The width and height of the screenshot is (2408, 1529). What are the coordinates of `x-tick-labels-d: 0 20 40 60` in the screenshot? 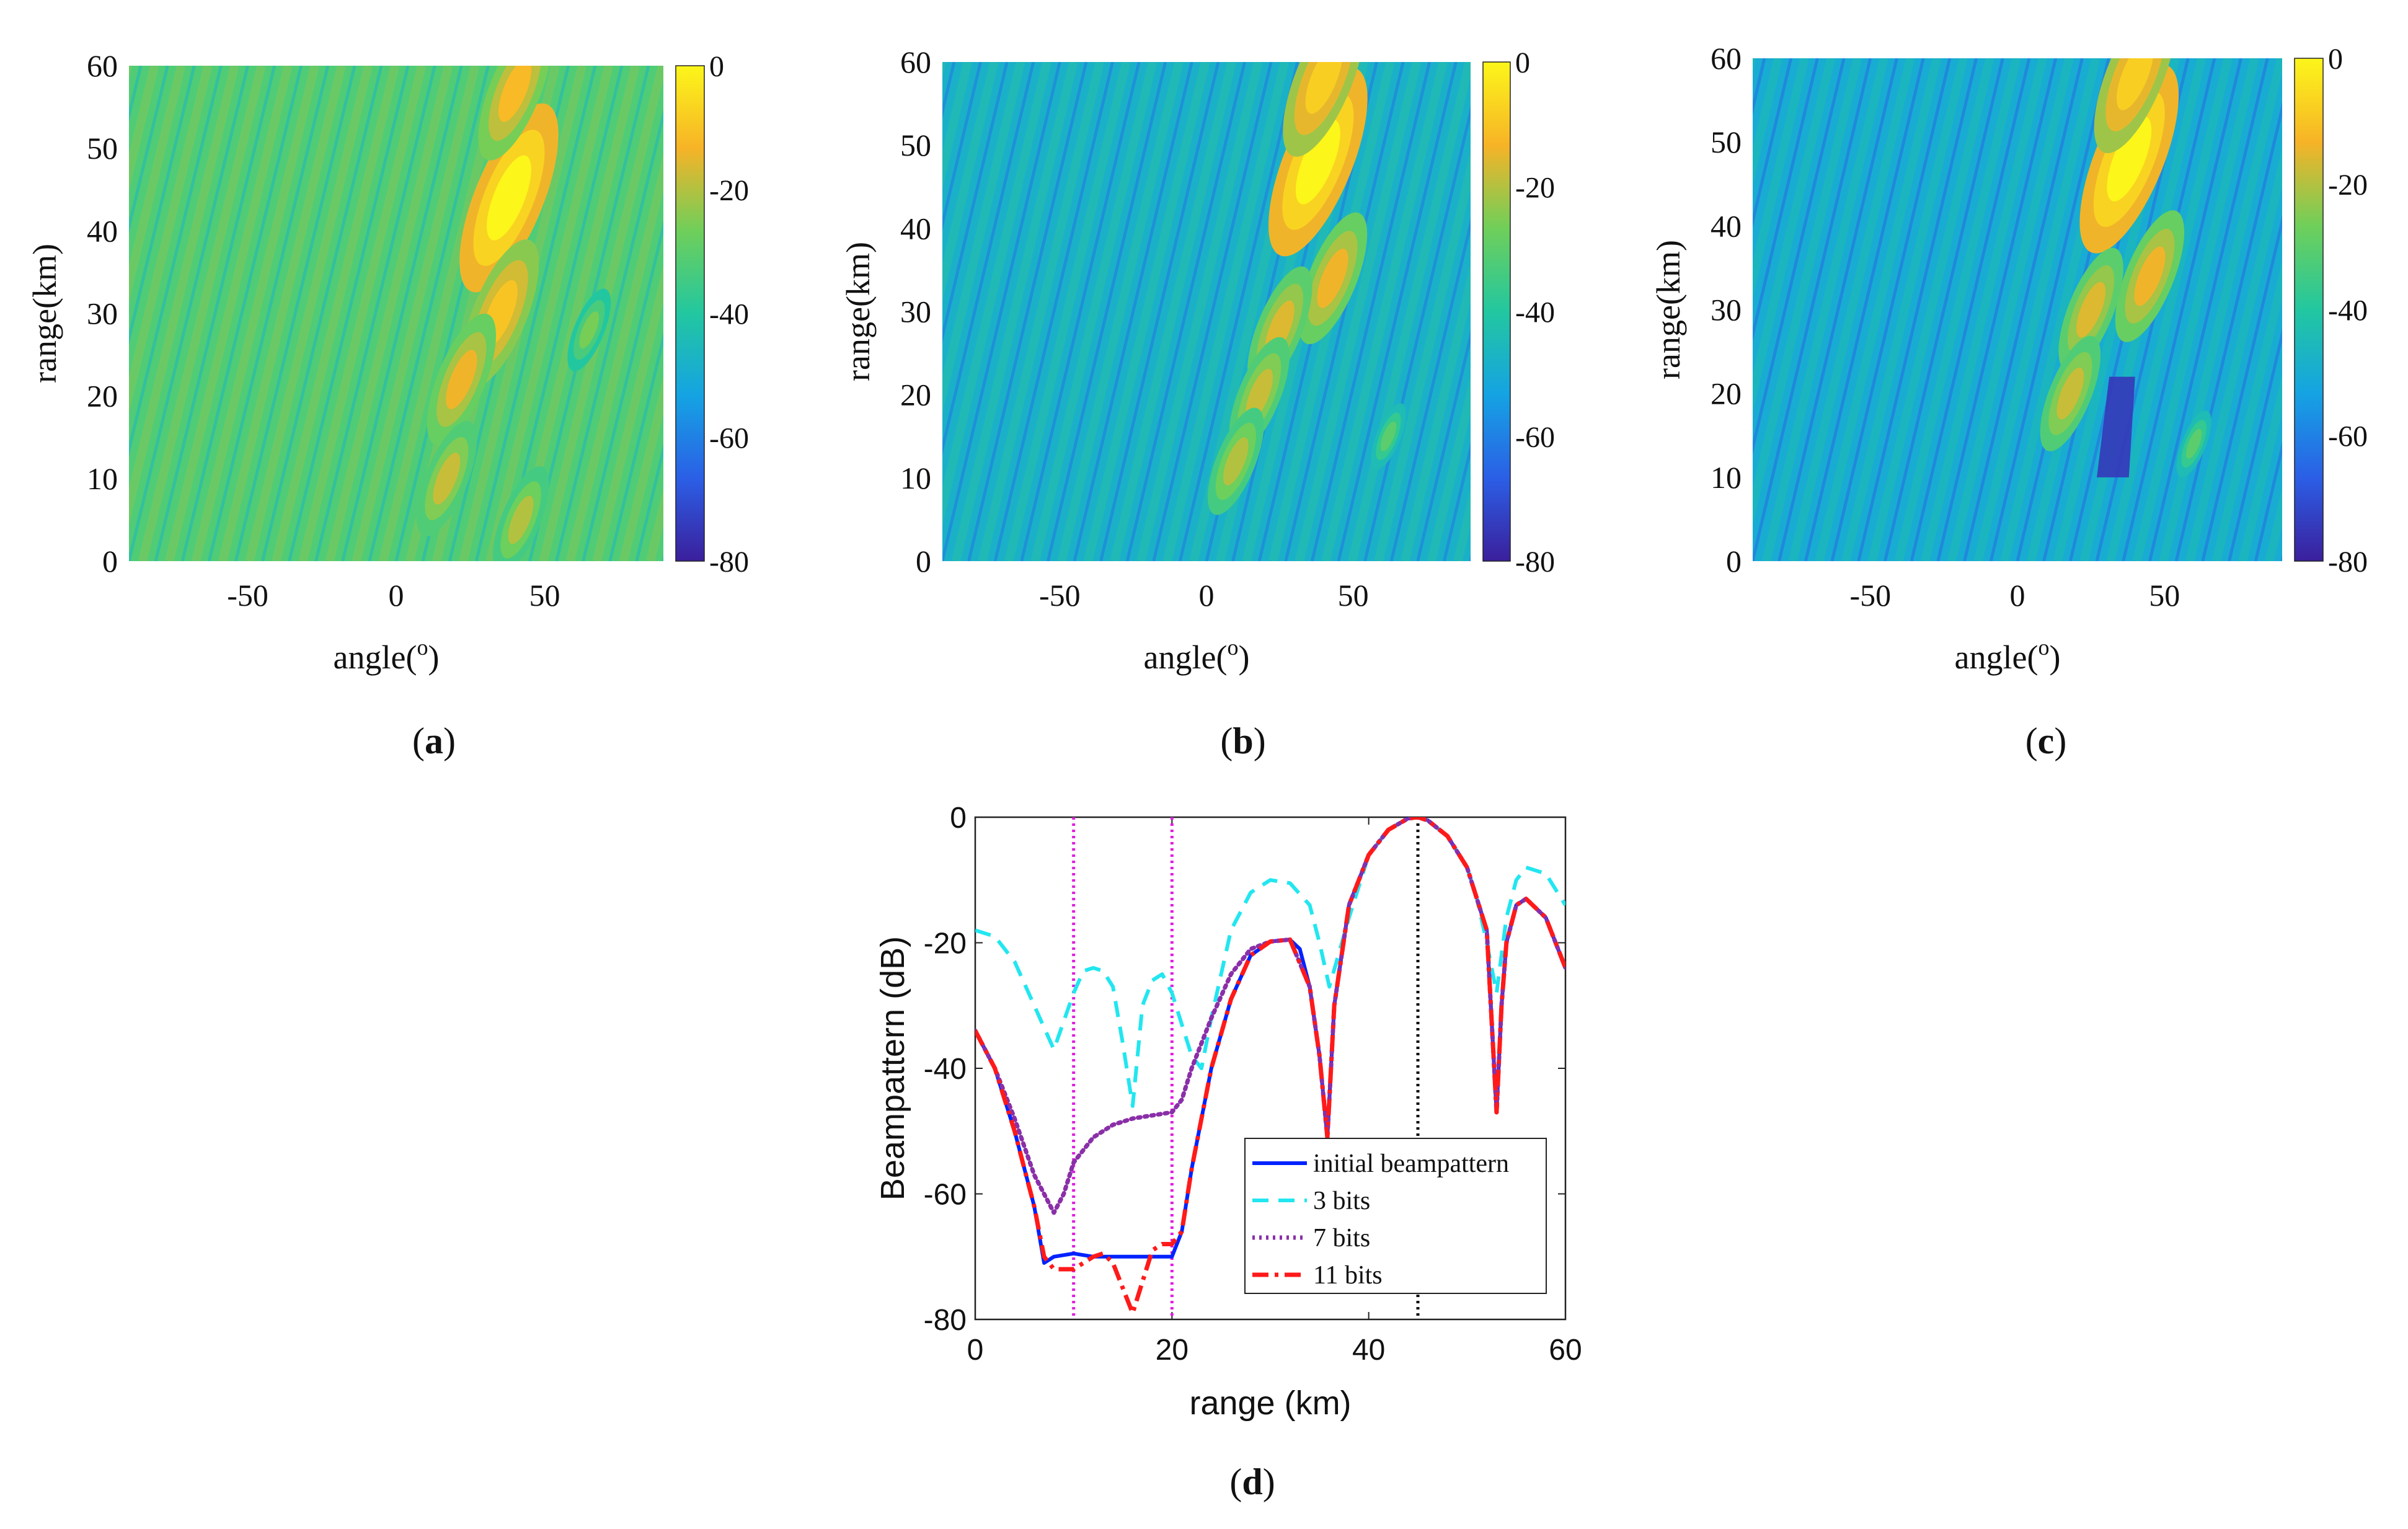 It's located at (1275, 1350).